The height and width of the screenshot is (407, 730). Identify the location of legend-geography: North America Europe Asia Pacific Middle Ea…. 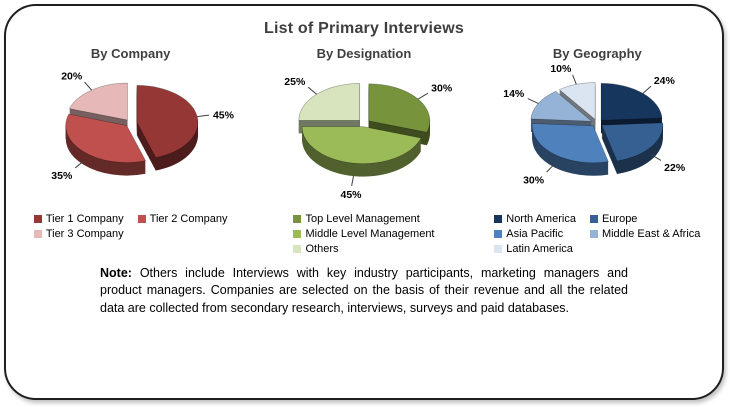
(597, 234).